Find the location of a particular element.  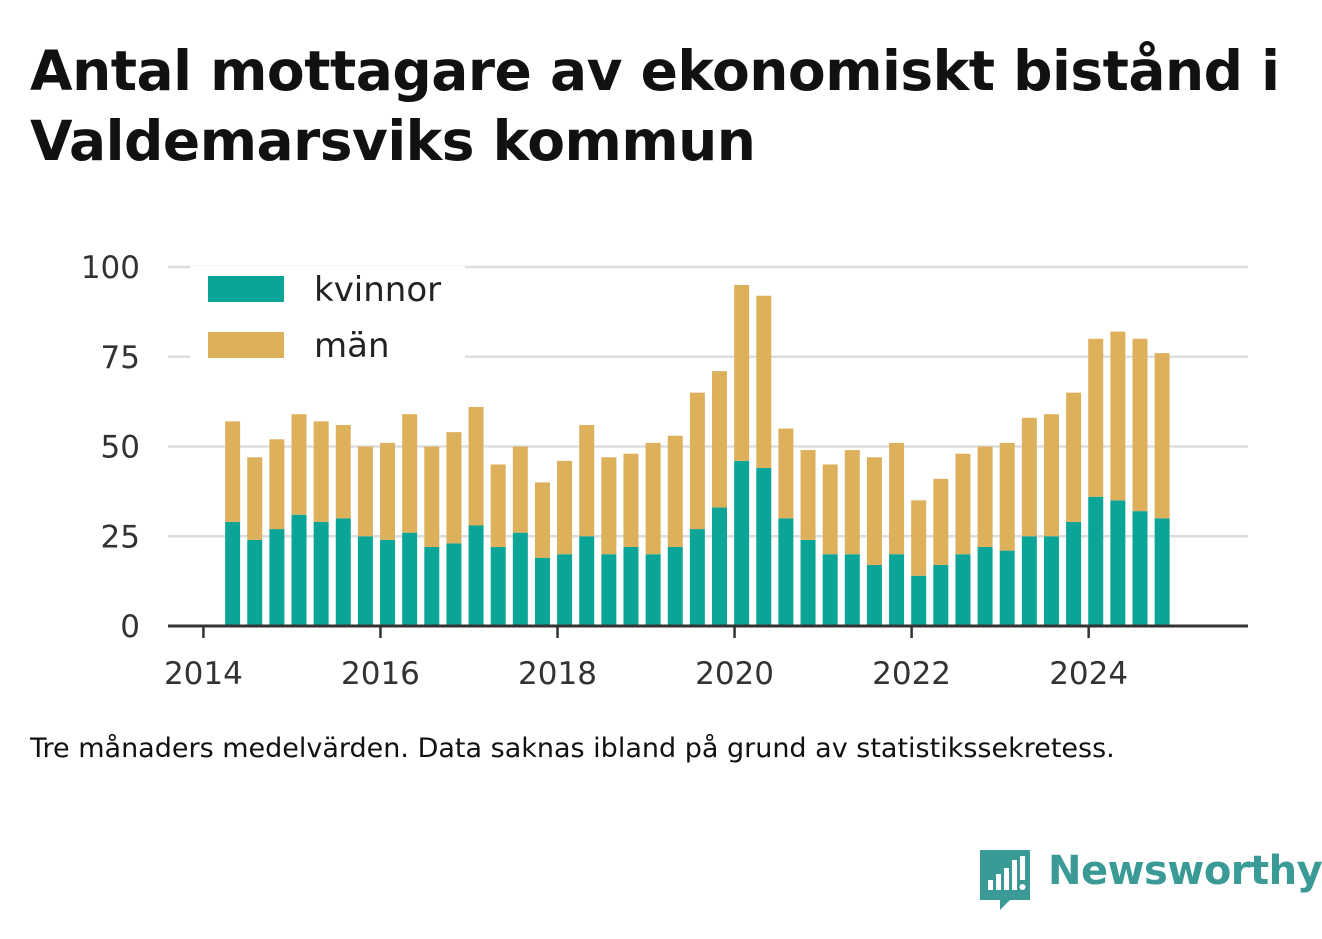

brand-name: Newsworthy is located at coordinates (1185, 871).